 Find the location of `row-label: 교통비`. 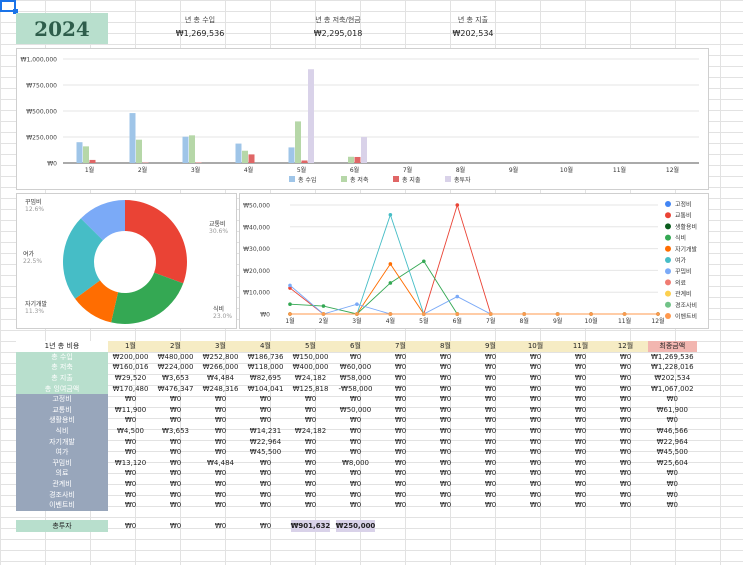

row-label: 교통비 is located at coordinates (62, 410).